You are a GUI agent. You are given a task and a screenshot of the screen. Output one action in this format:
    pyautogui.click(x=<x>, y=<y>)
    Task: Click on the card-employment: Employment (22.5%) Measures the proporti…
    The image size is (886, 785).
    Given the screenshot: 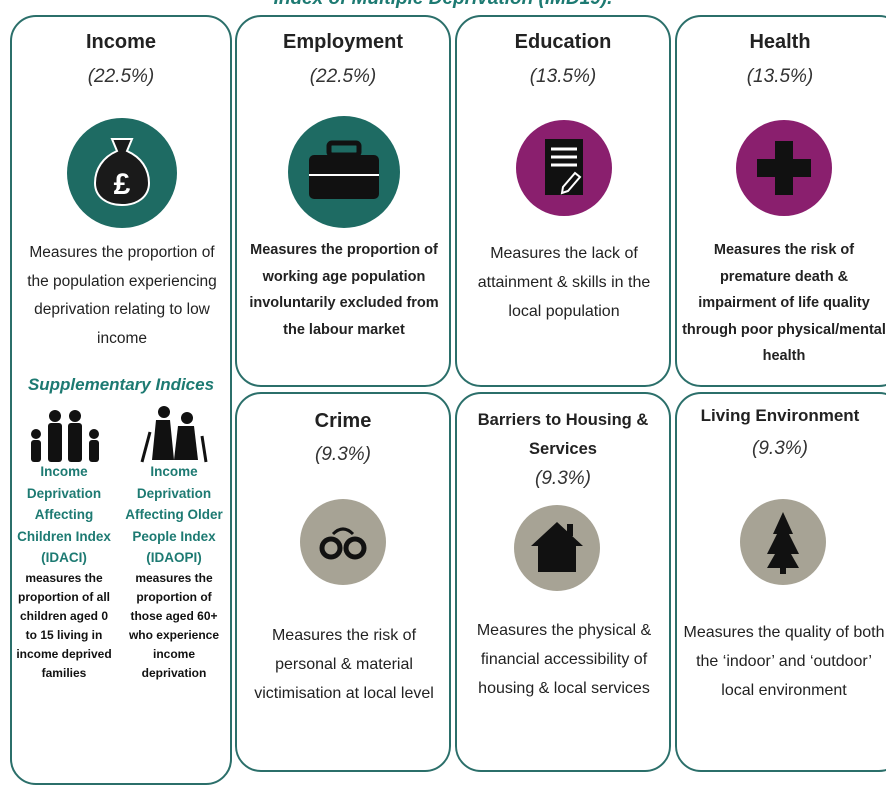 What is the action you would take?
    pyautogui.click(x=343, y=201)
    